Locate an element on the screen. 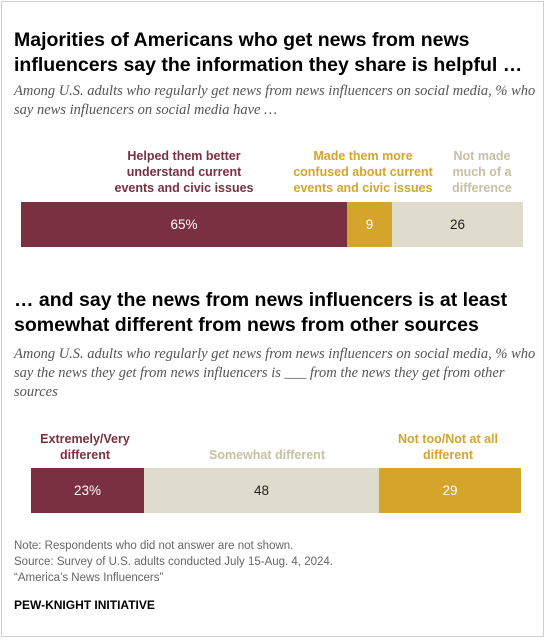  chart1-label-confused-line1: Made them more is located at coordinates (363, 156).